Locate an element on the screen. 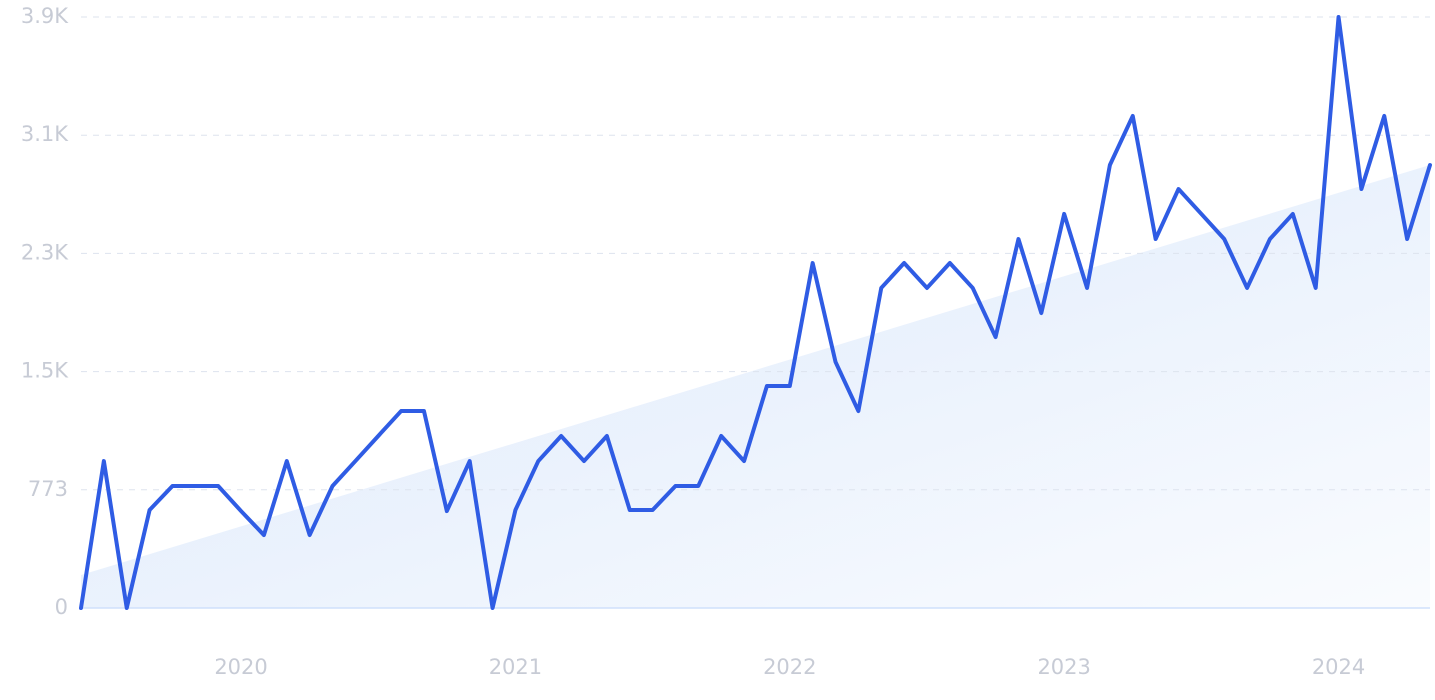  y-tick-label: 3.1K is located at coordinates (45, 134).